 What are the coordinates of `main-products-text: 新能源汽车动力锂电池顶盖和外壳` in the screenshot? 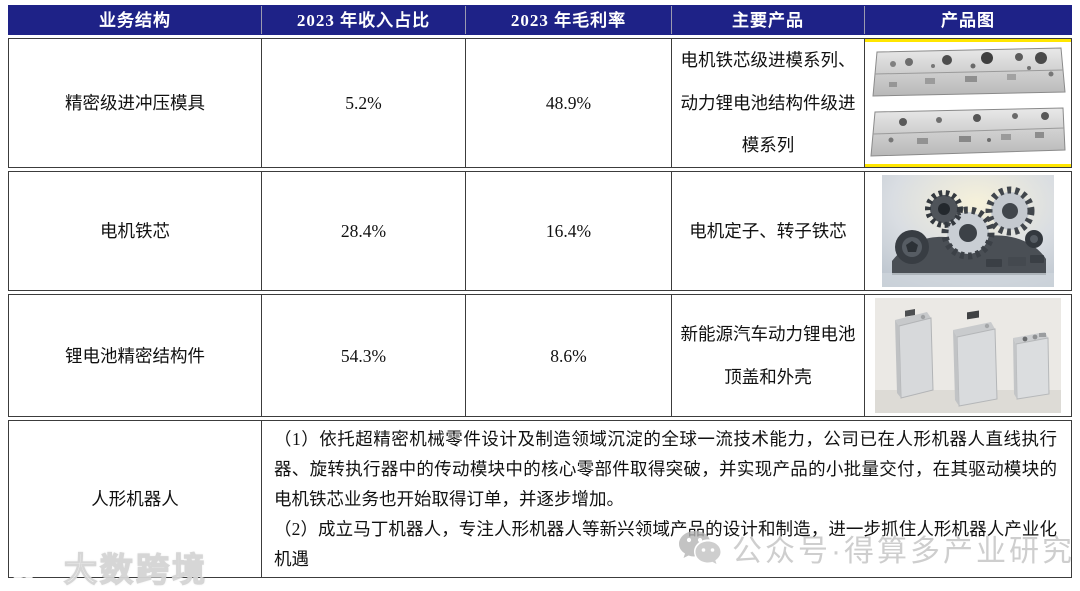 It's located at (767, 355).